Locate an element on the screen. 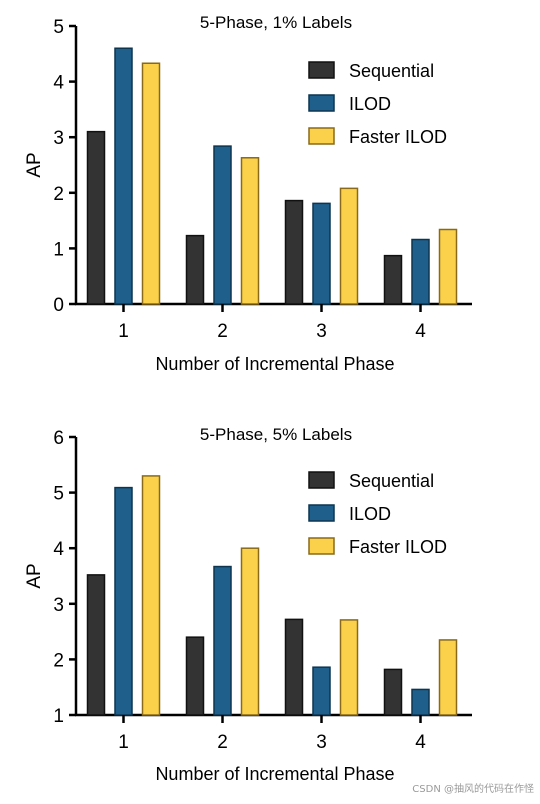 This screenshot has height=804, width=540. y-tick-label: 0 is located at coordinates (58, 305).